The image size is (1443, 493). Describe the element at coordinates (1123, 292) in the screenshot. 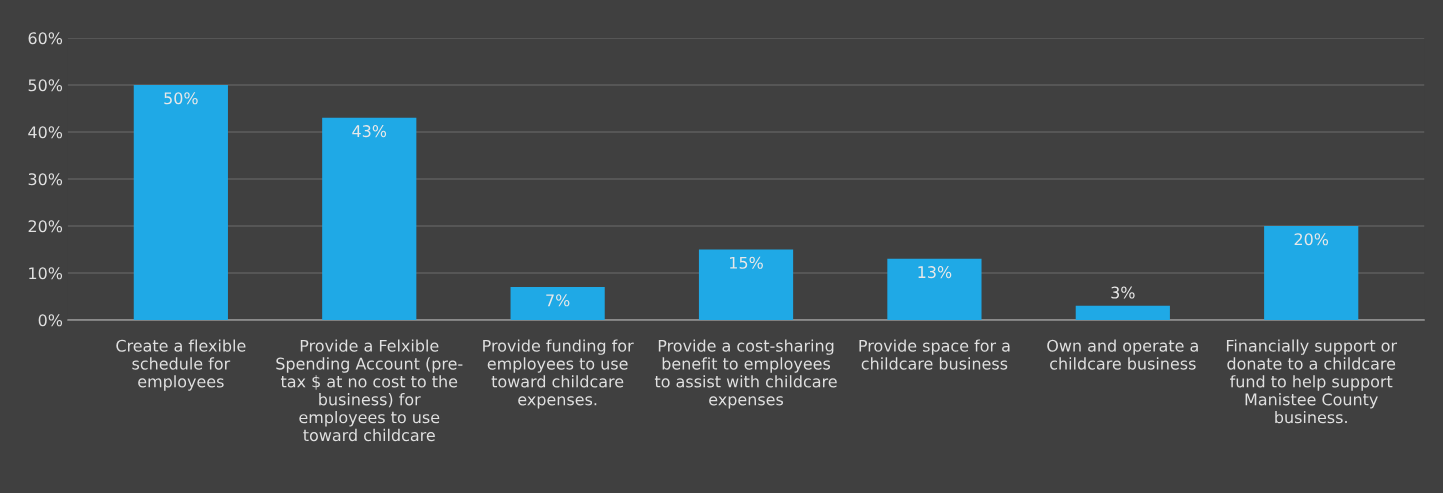

I see `data-label: 3%` at that location.